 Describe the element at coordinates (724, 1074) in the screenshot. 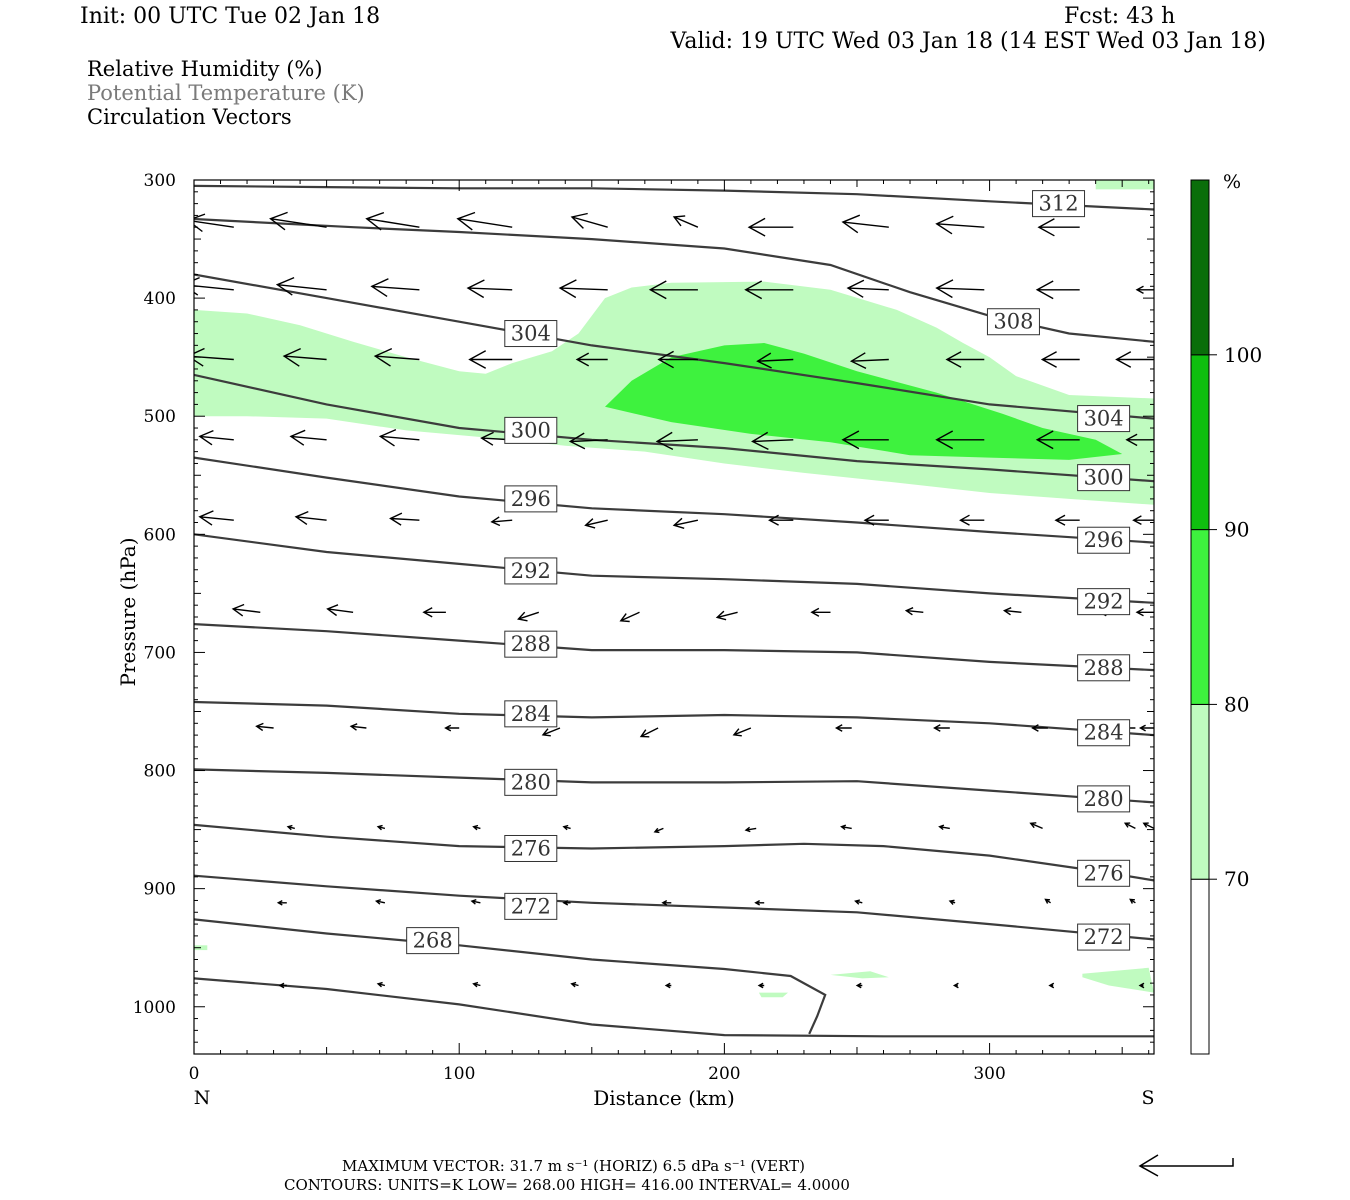

I see `x-tick-label: 200` at that location.